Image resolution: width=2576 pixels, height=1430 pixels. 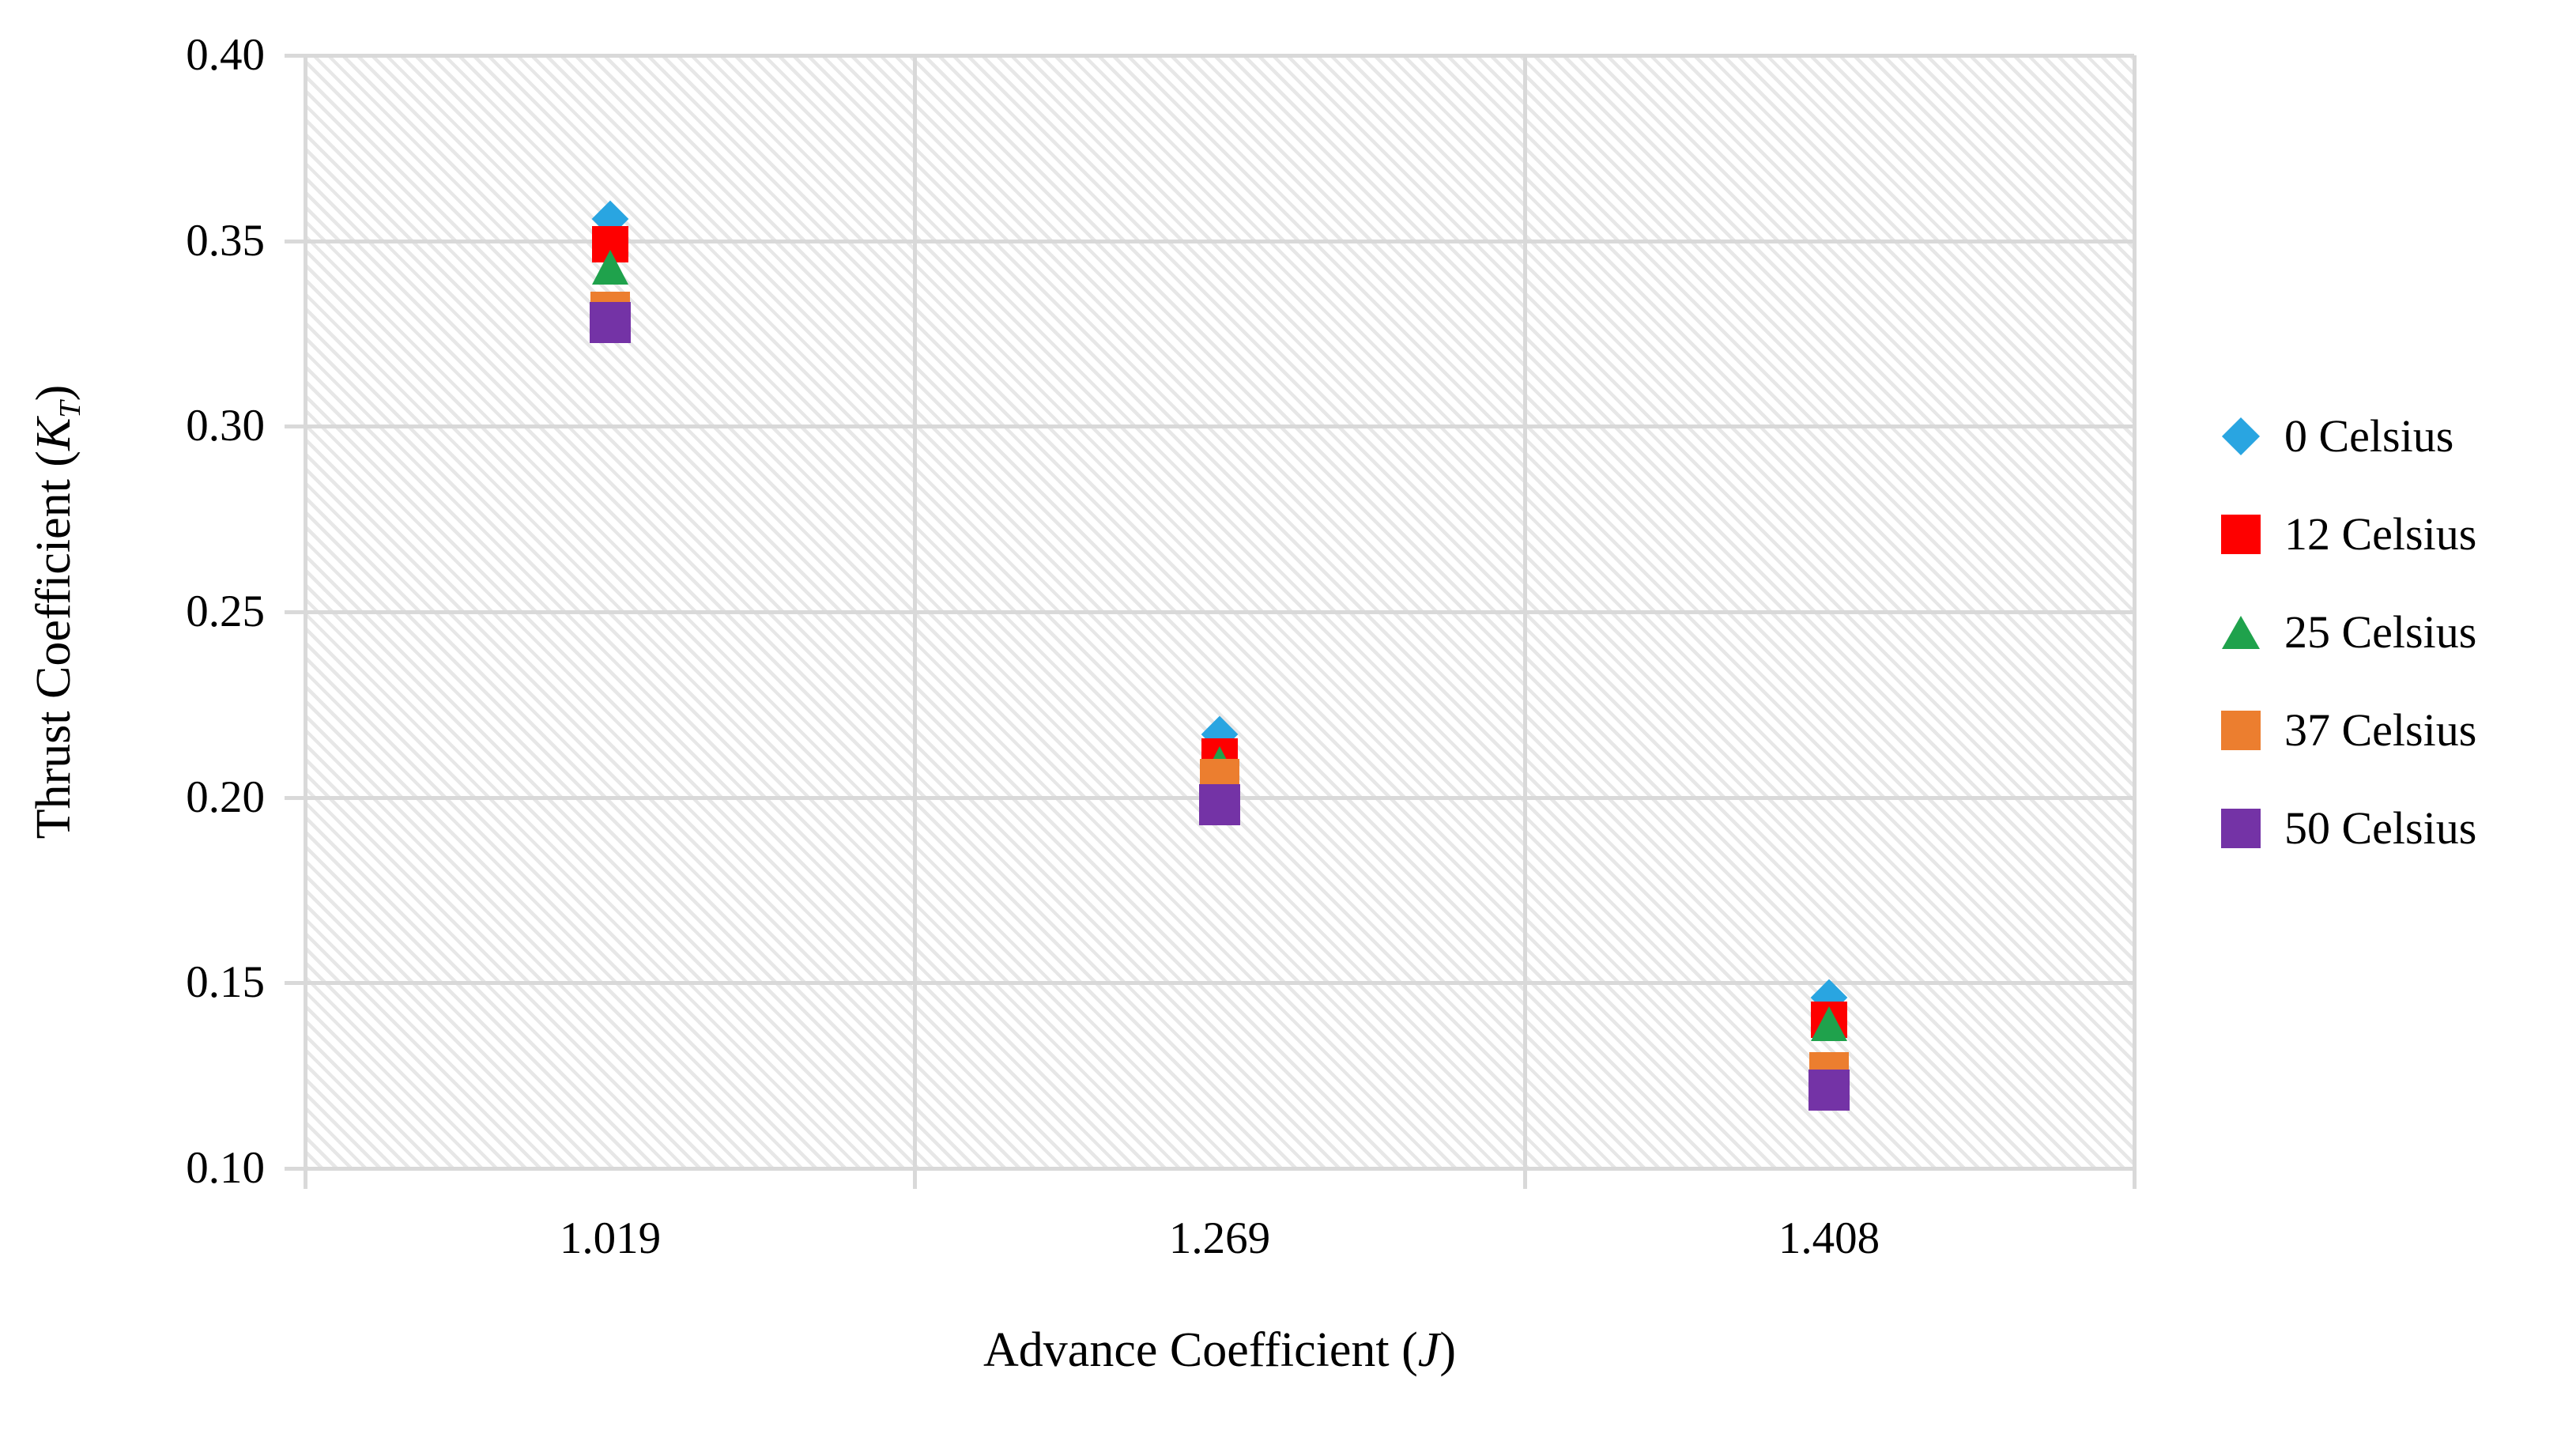 What do you see at coordinates (2380, 632) in the screenshot?
I see `legend-label: 25 Celsius` at bounding box center [2380, 632].